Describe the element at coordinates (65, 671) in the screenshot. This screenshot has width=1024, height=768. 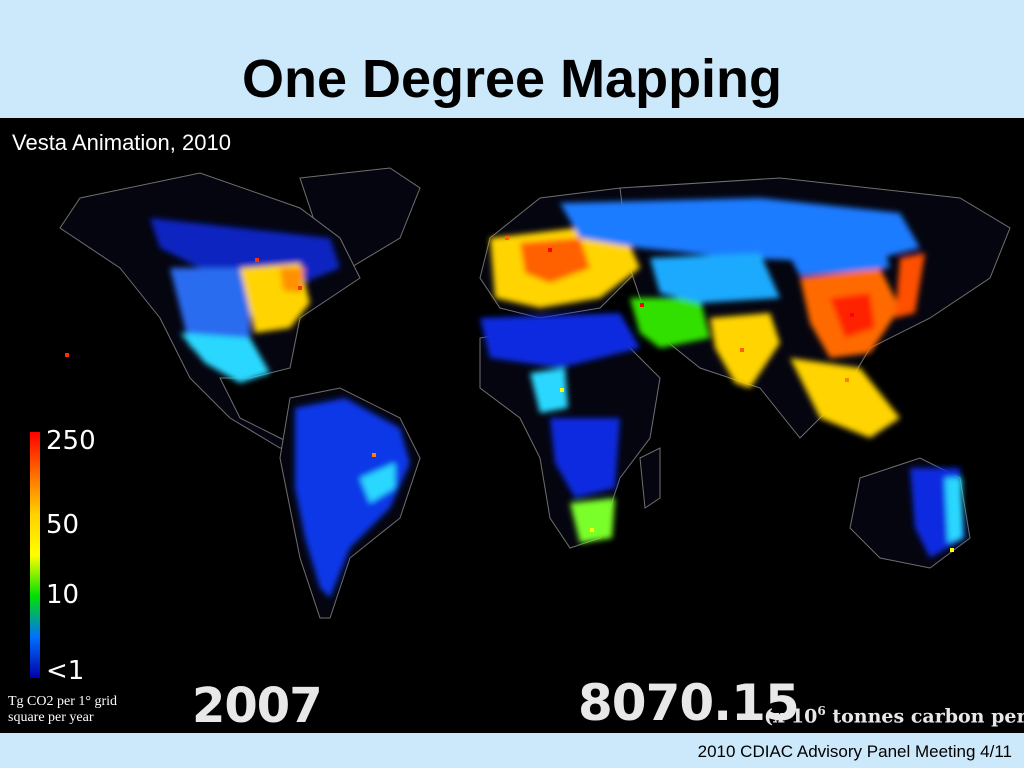
I see `legend-label-lt1: <1` at that location.